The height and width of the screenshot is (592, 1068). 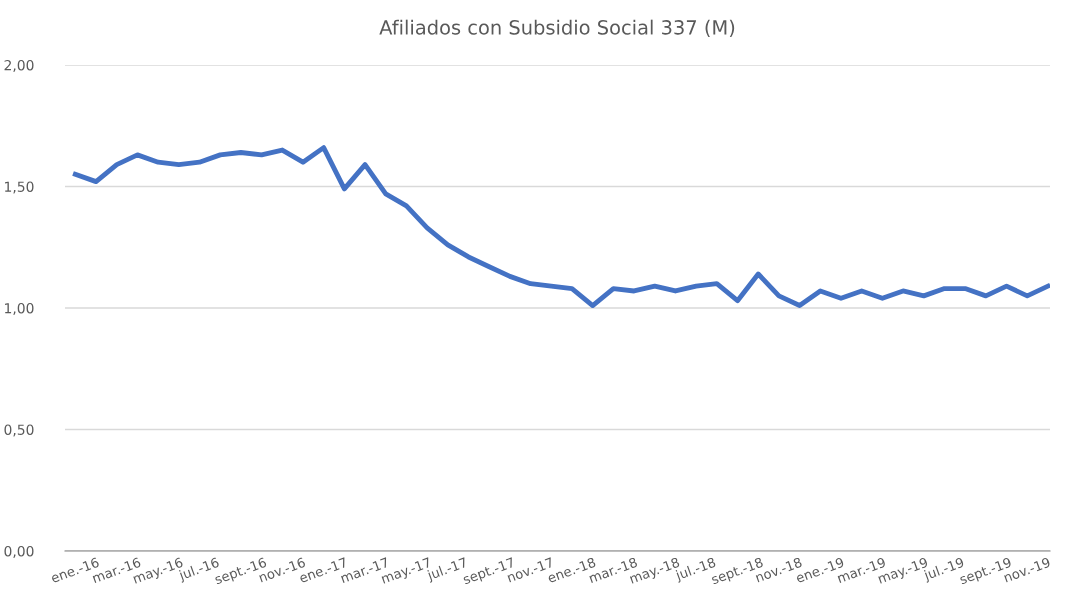 I want to click on y-tick-label: 0,00, so click(x=19, y=551).